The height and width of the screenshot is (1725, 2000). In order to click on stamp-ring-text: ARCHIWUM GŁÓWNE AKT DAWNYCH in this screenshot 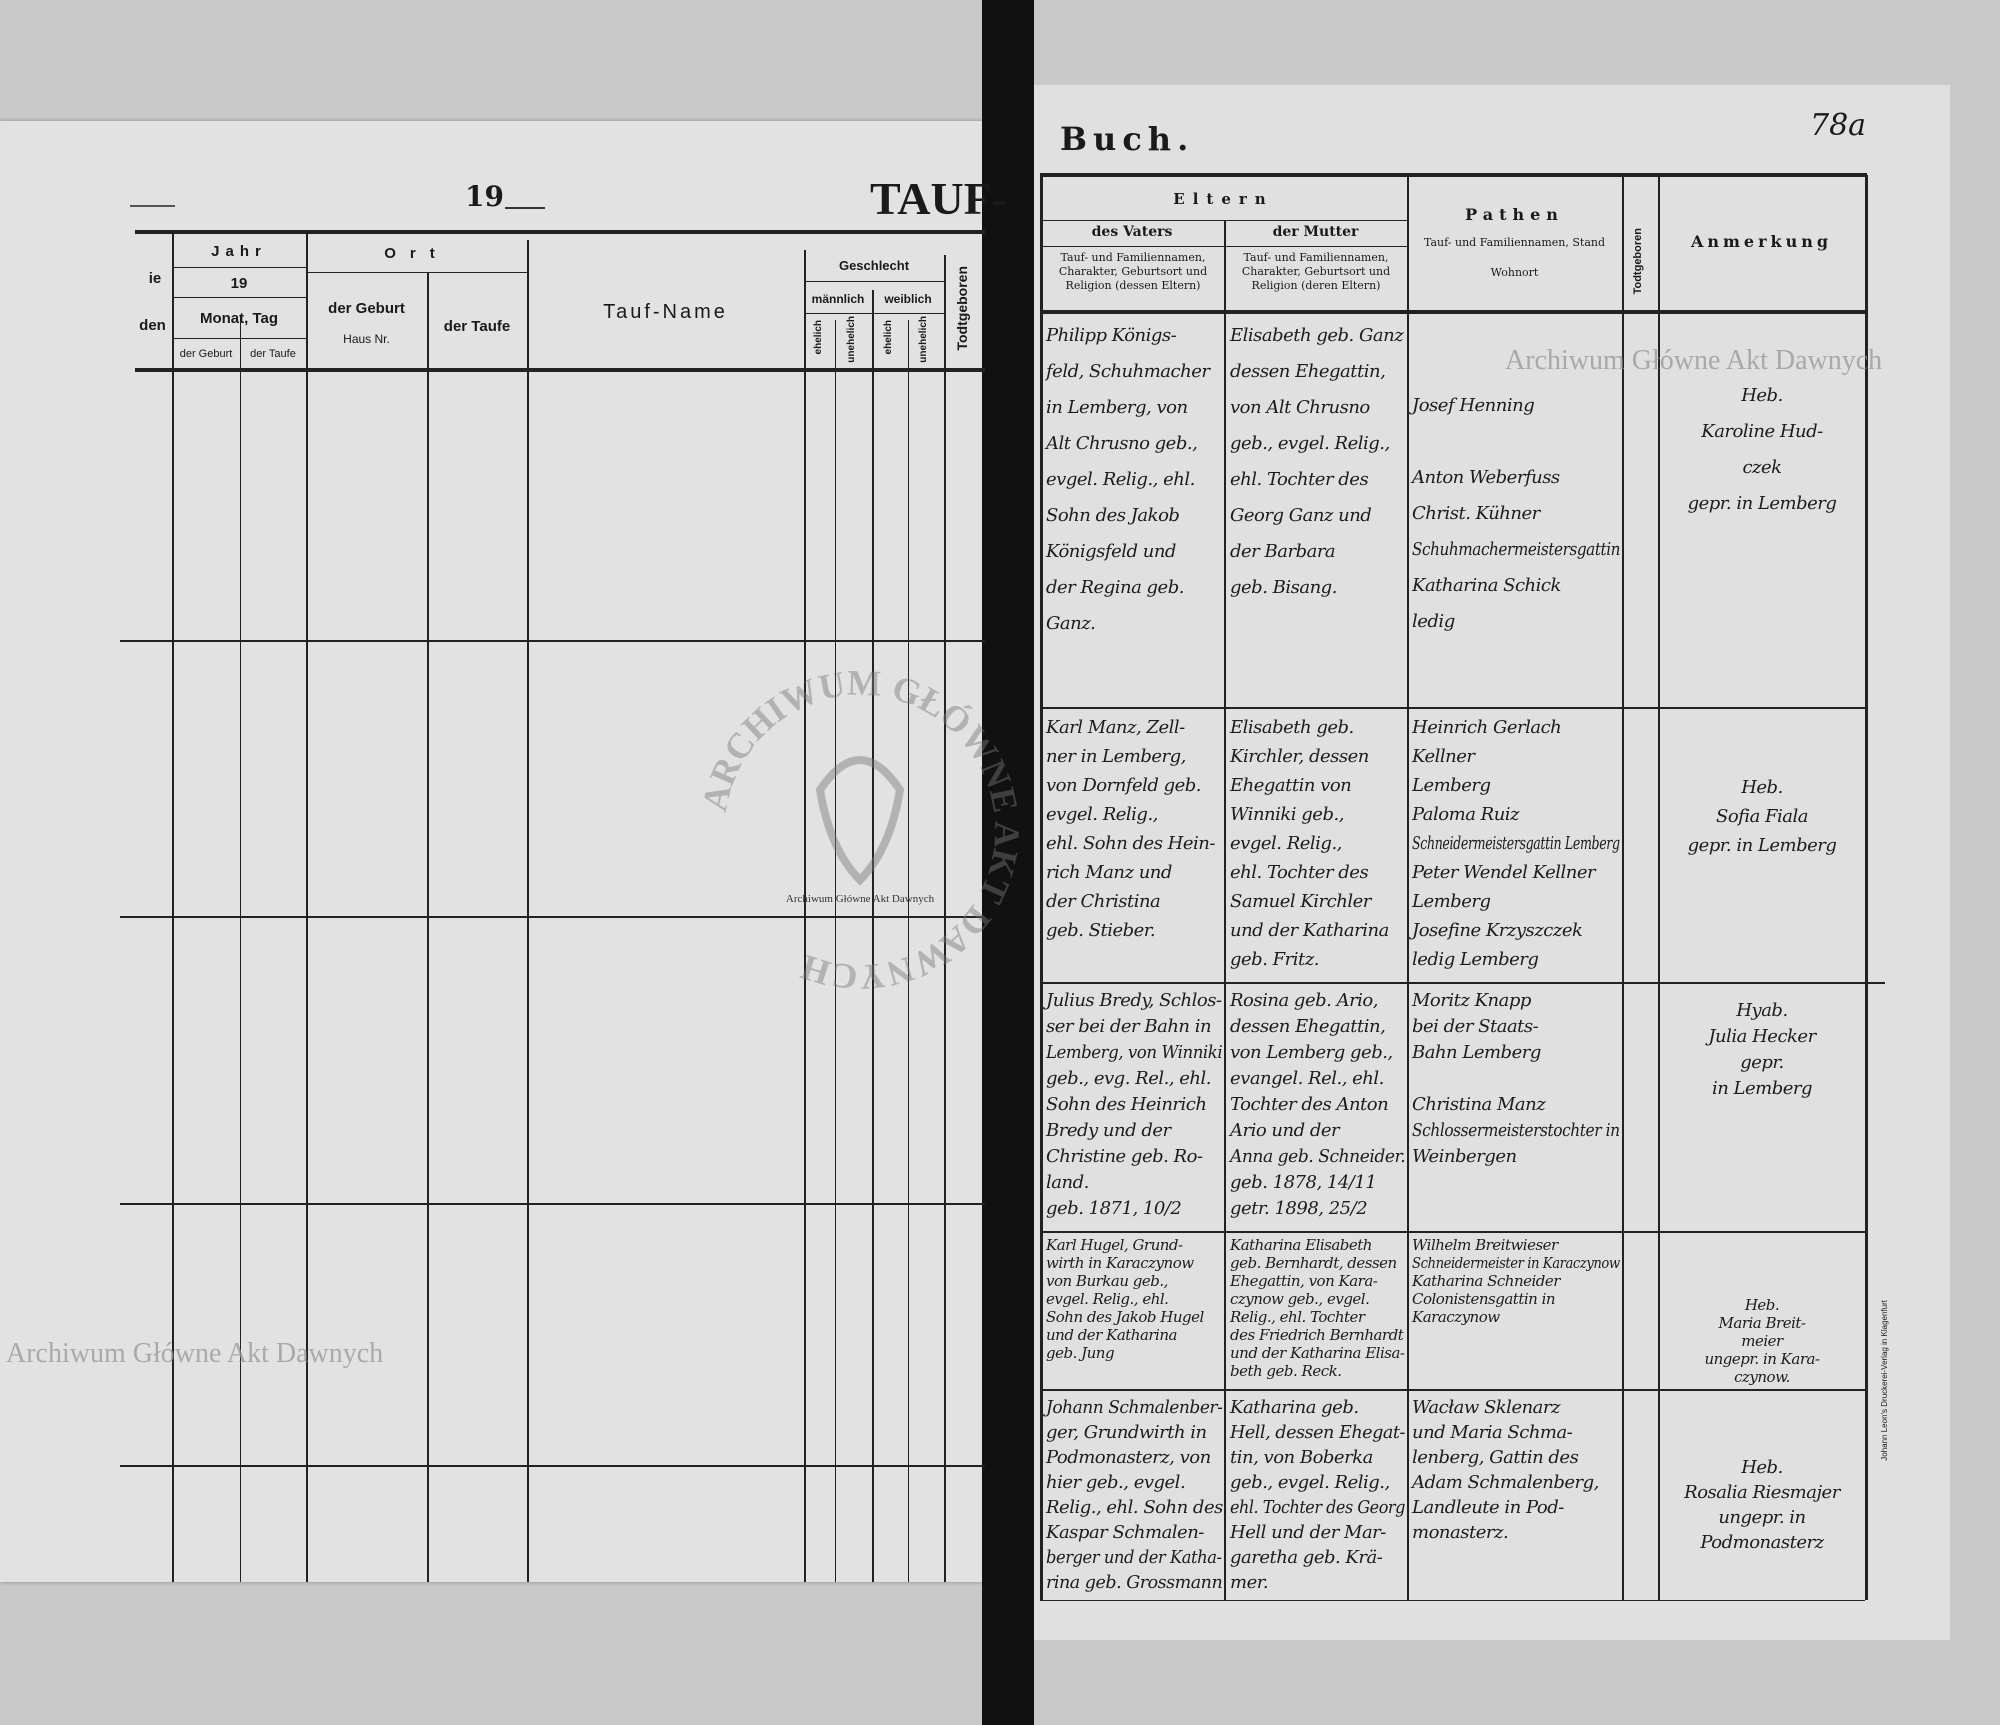, I will do `click(860, 830)`.